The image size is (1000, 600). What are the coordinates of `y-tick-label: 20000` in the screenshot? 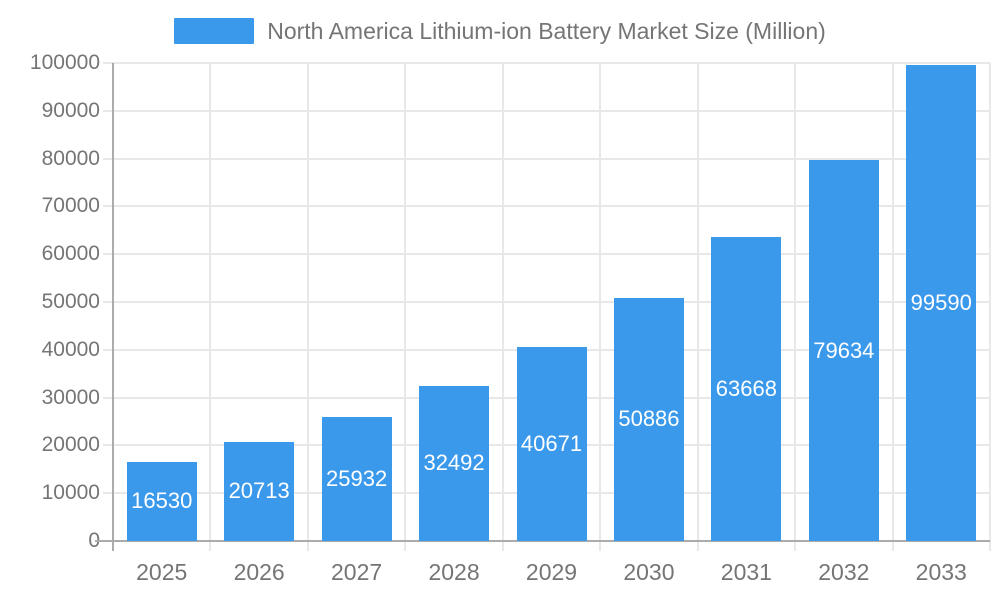 It's located at (70, 445).